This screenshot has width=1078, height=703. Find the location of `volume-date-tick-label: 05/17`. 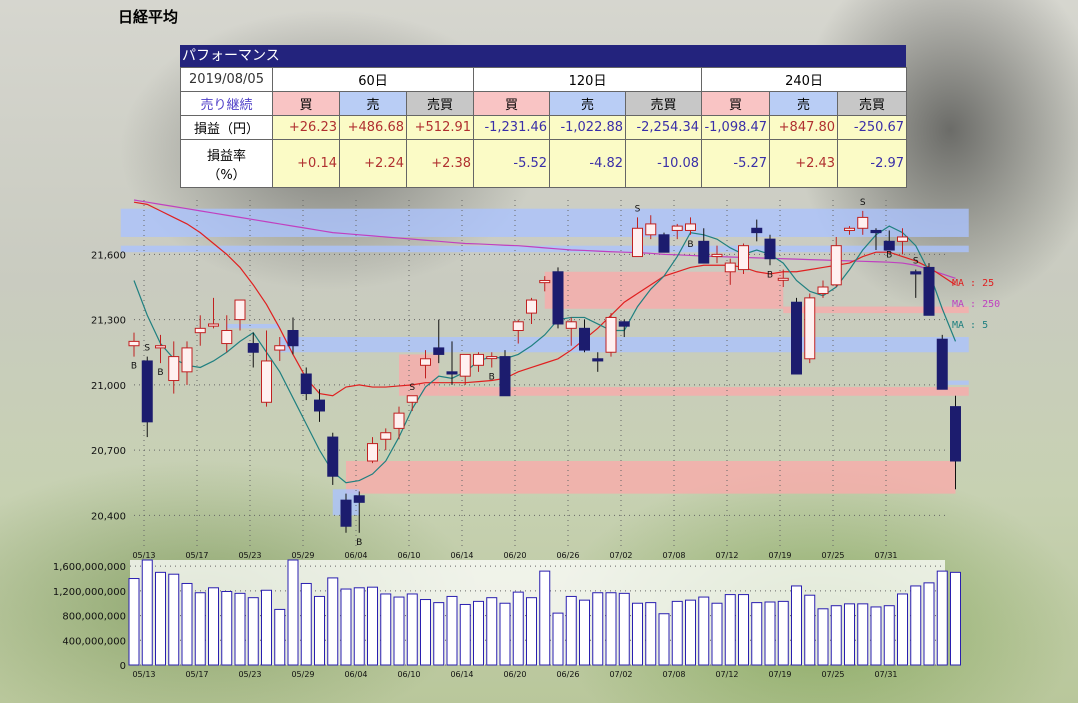

volume-date-tick-label: 05/17 is located at coordinates (196, 674).